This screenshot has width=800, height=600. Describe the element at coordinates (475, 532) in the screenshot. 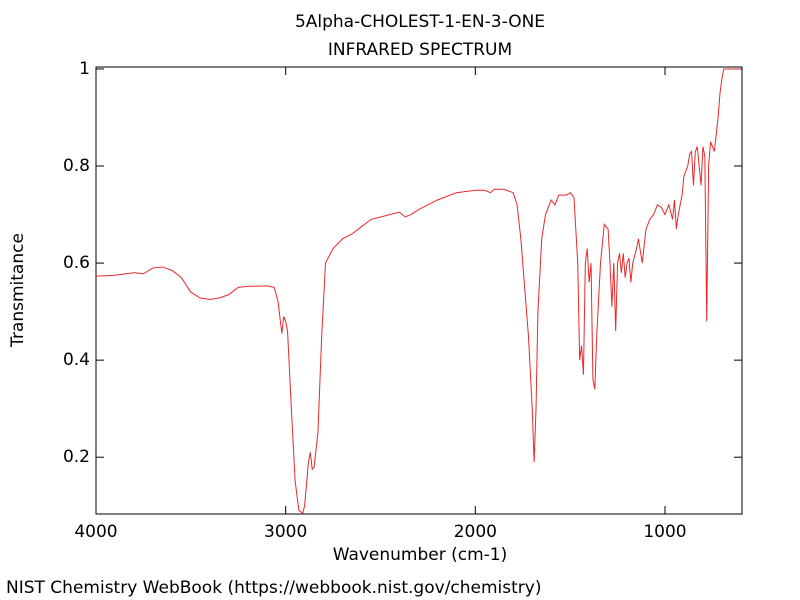

I see `x-tick-label: 2000` at that location.